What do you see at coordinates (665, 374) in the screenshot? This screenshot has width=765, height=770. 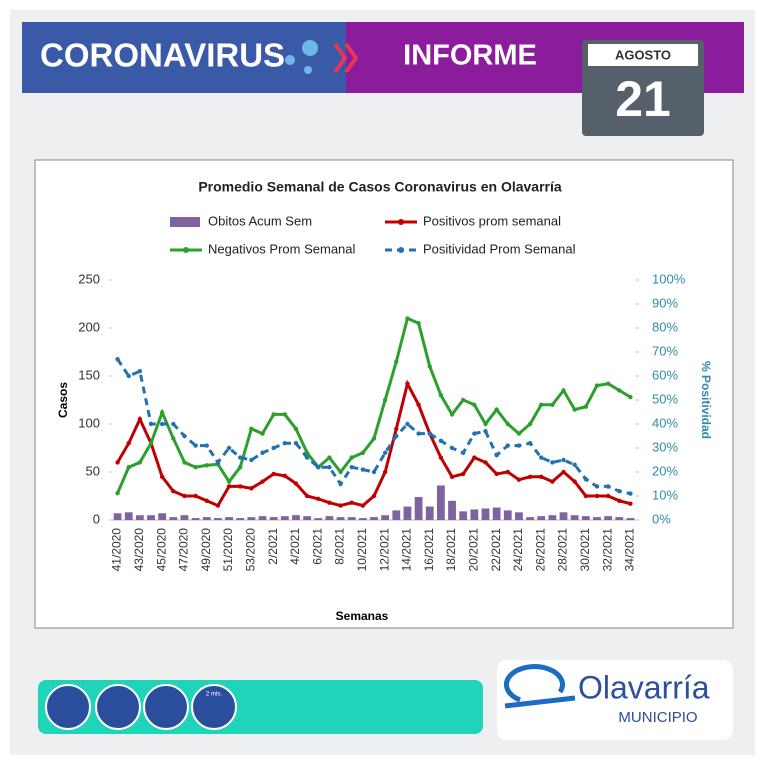 I see `y2-tick-label: 60%` at bounding box center [665, 374].